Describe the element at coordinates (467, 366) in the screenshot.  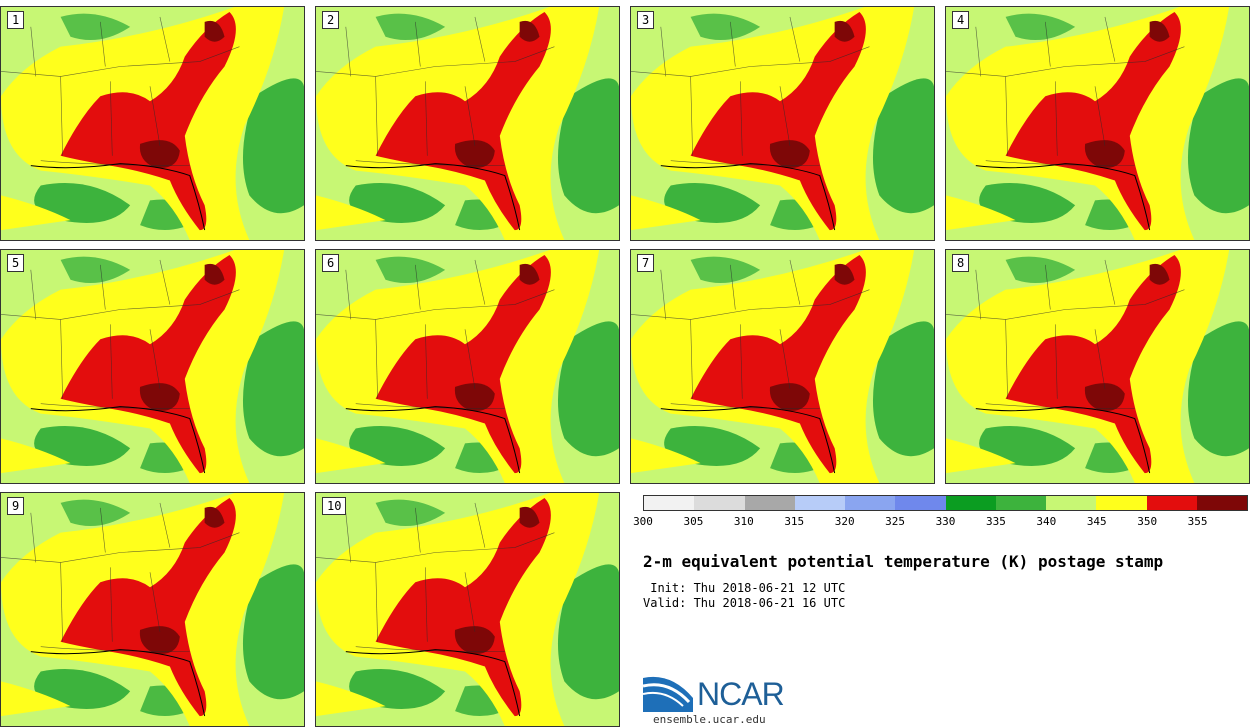
I see `stamp-map-6: 6` at that location.